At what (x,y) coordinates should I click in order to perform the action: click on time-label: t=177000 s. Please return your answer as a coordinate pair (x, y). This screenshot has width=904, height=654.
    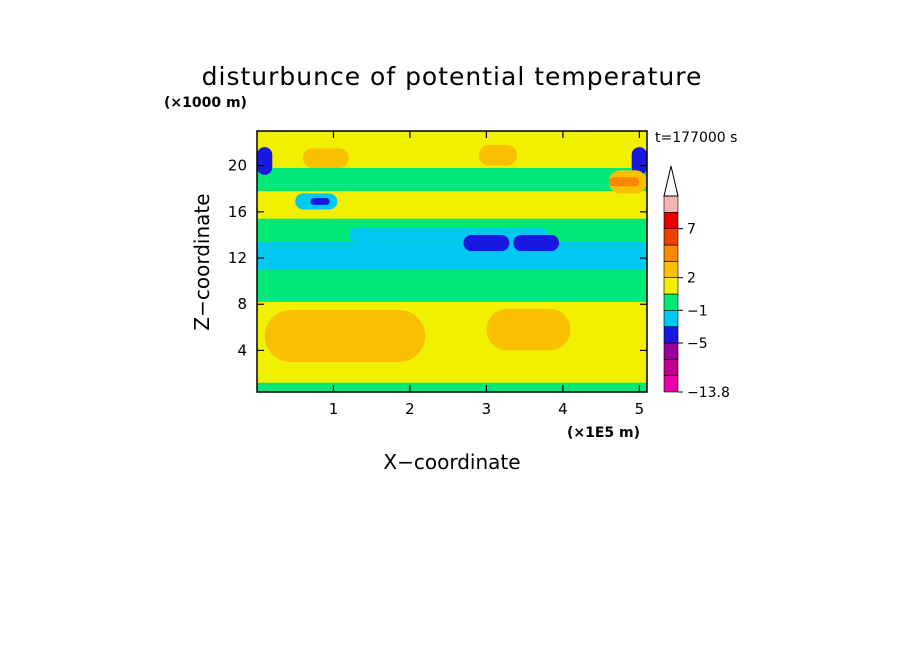
    Looking at the image, I should click on (696, 138).